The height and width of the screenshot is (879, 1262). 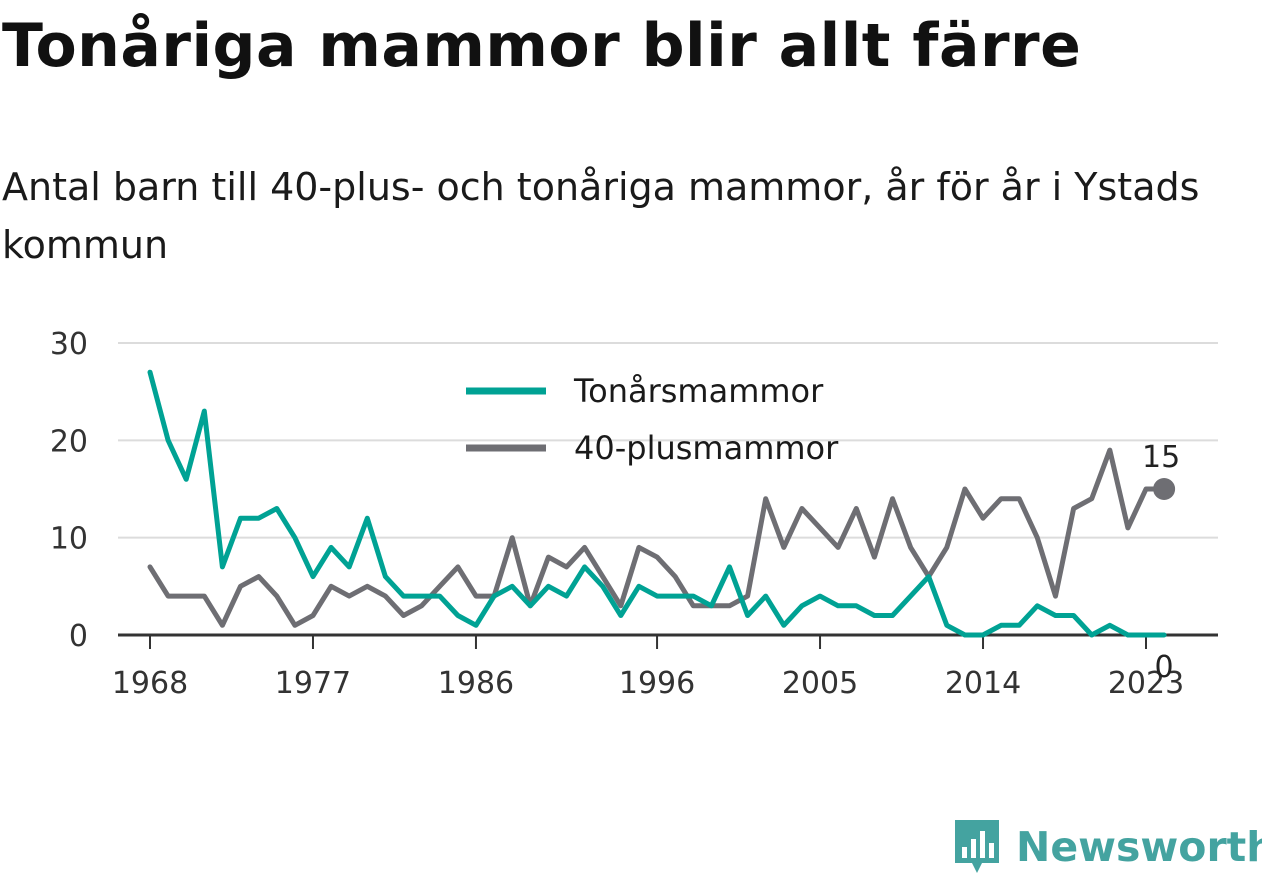 I want to click on brand-name: Newsworthy, so click(x=1139, y=847).